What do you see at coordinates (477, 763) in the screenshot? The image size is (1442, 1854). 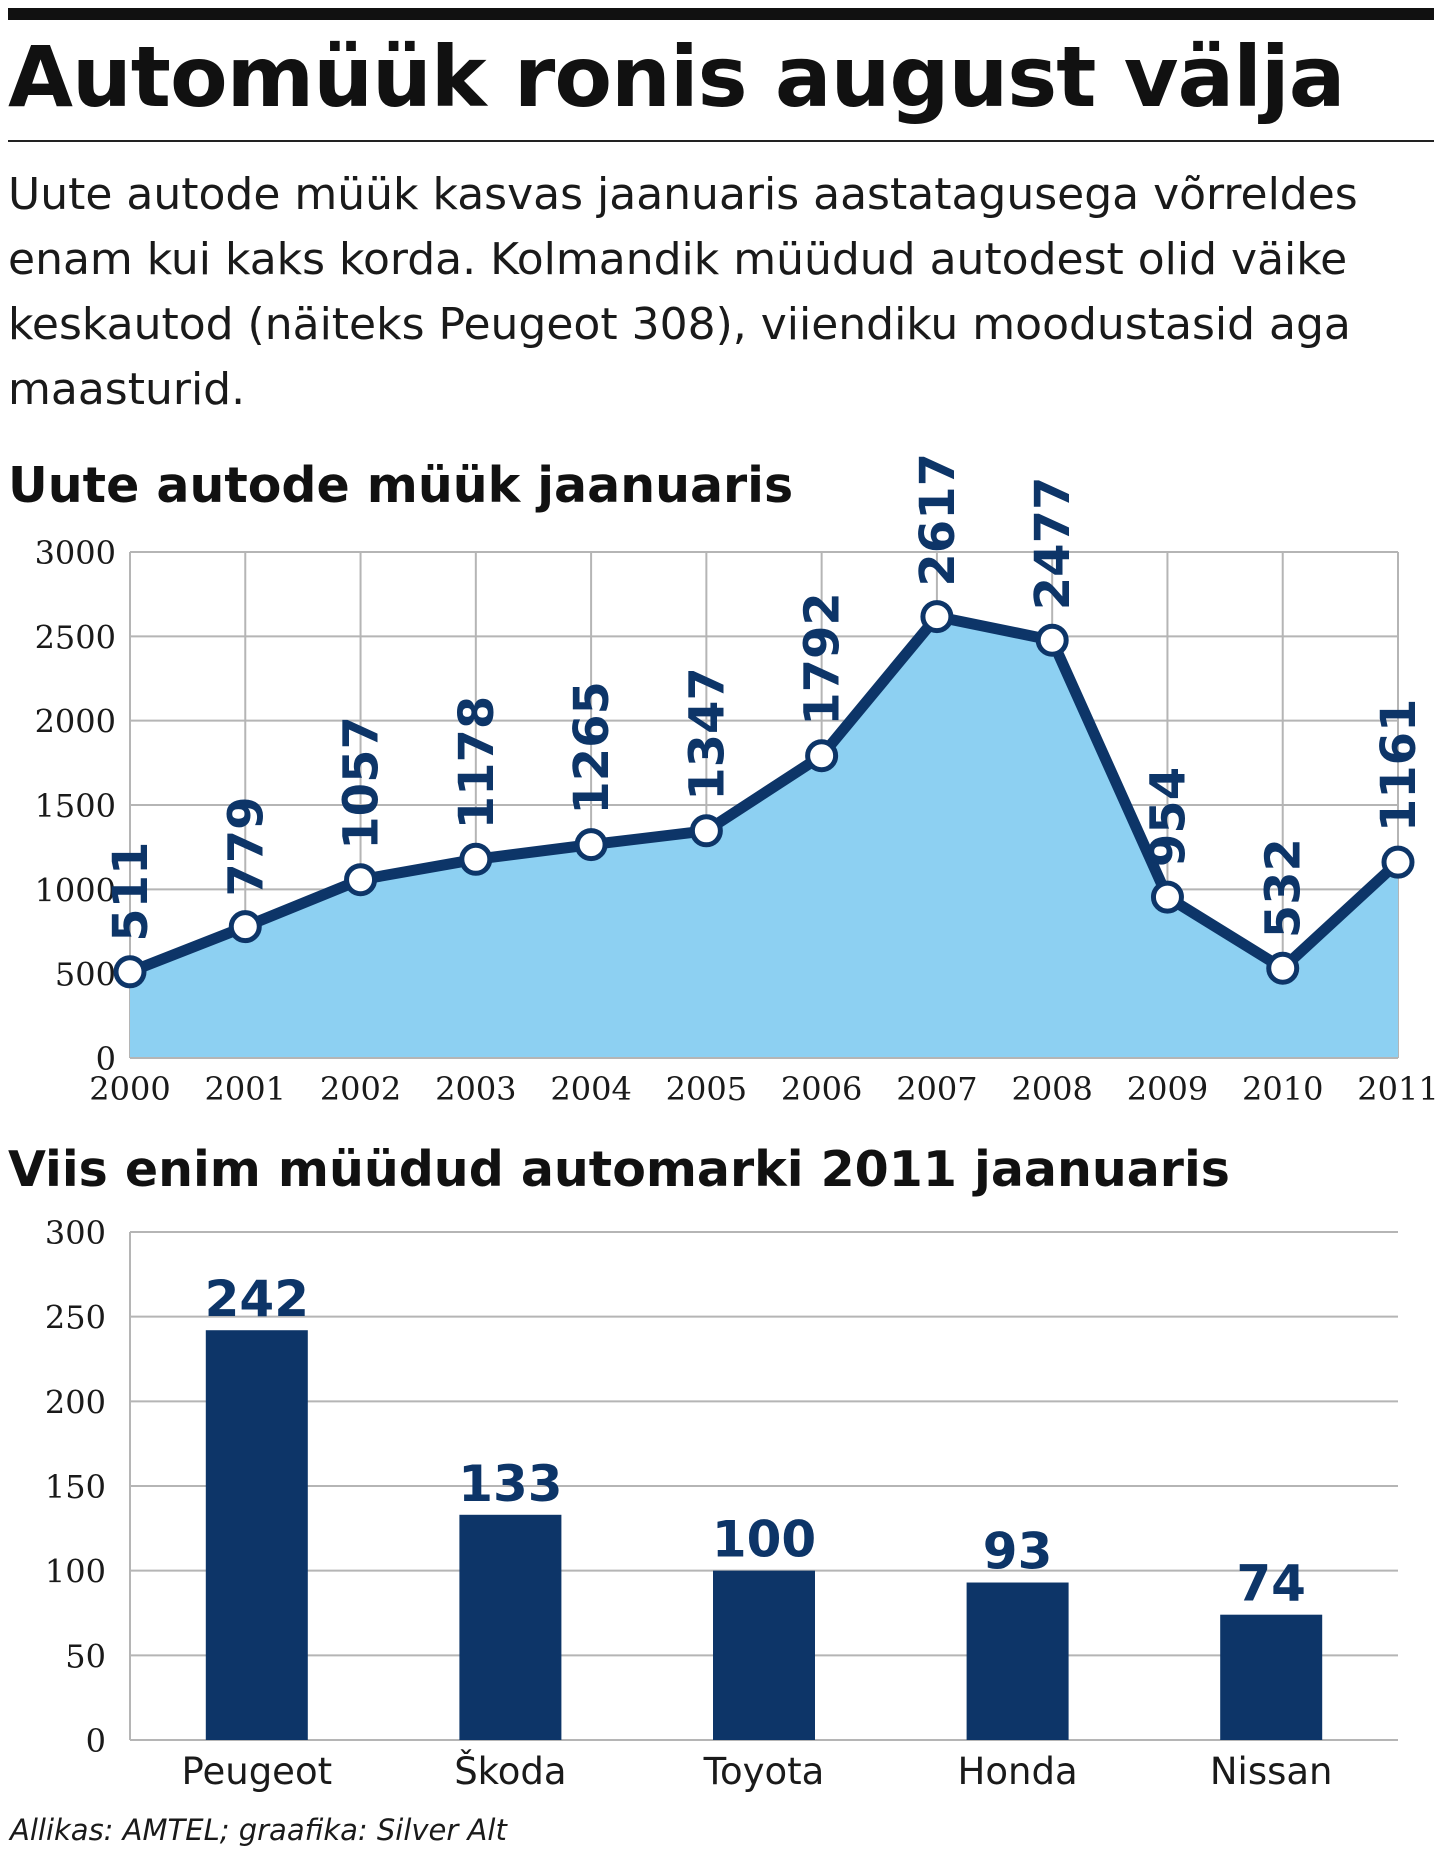 I see `line-value-label: 1178` at bounding box center [477, 763].